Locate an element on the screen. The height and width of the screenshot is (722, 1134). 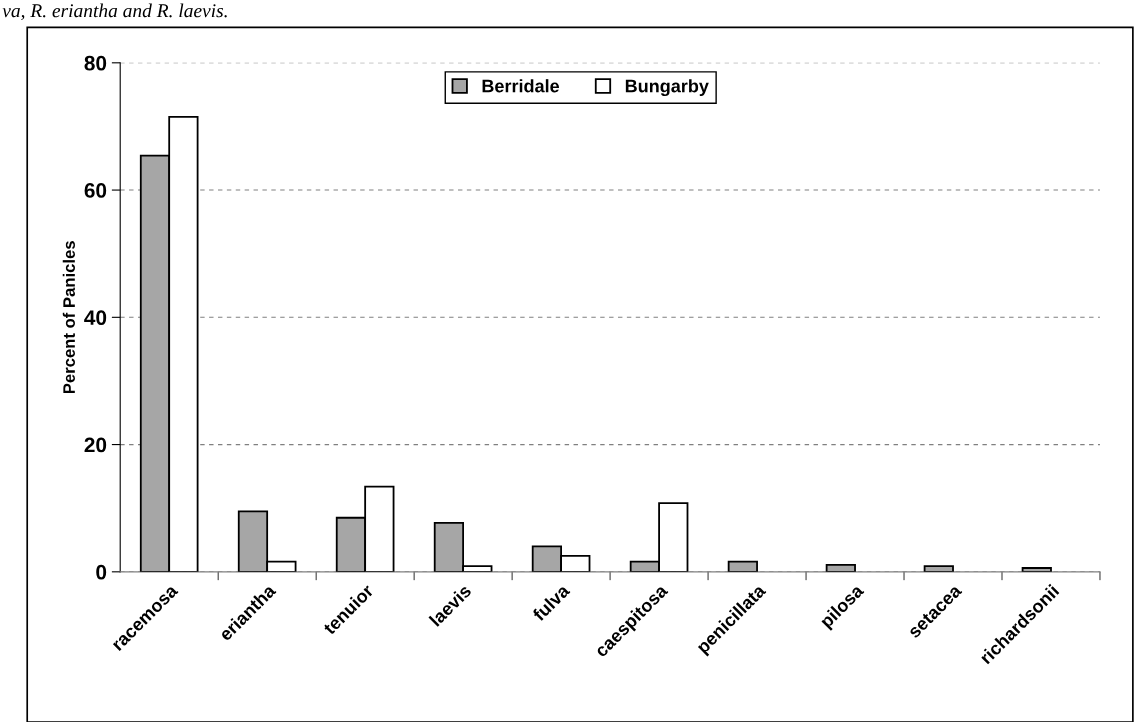
legend-label: Bungarby is located at coordinates (667, 88).